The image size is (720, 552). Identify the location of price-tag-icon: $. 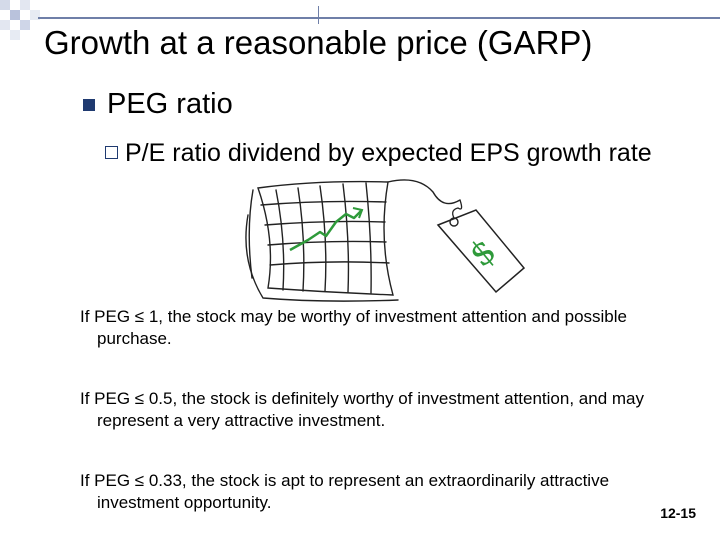
(481, 246).